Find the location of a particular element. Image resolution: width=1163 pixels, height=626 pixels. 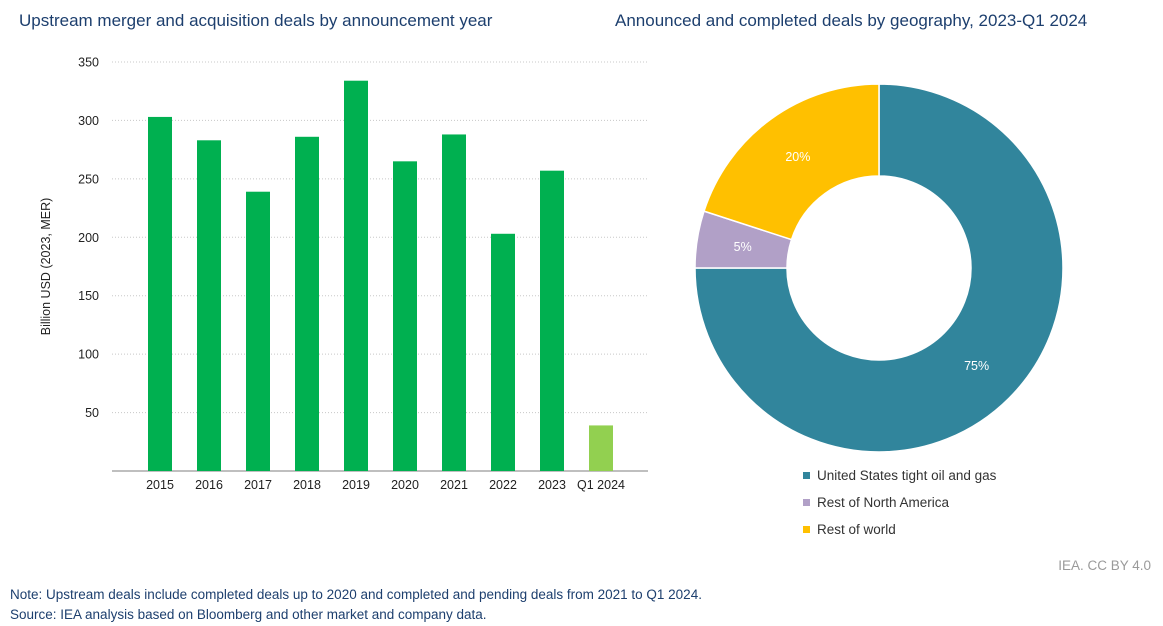

legend-label-us: United States tight oil and gas is located at coordinates (907, 475).